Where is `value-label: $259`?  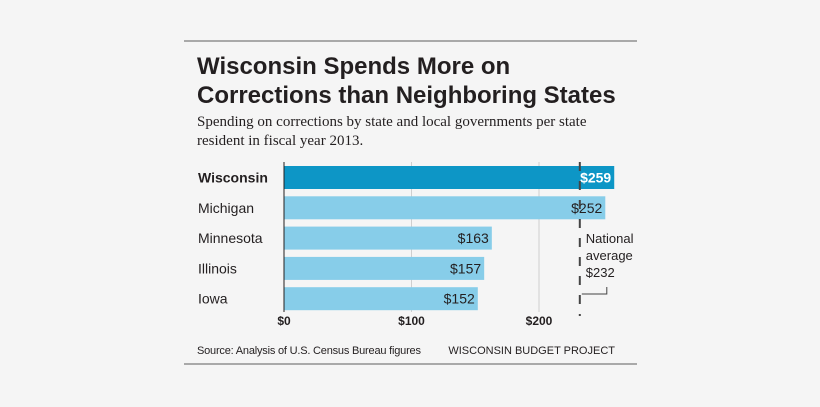
value-label: $259 is located at coordinates (595, 178).